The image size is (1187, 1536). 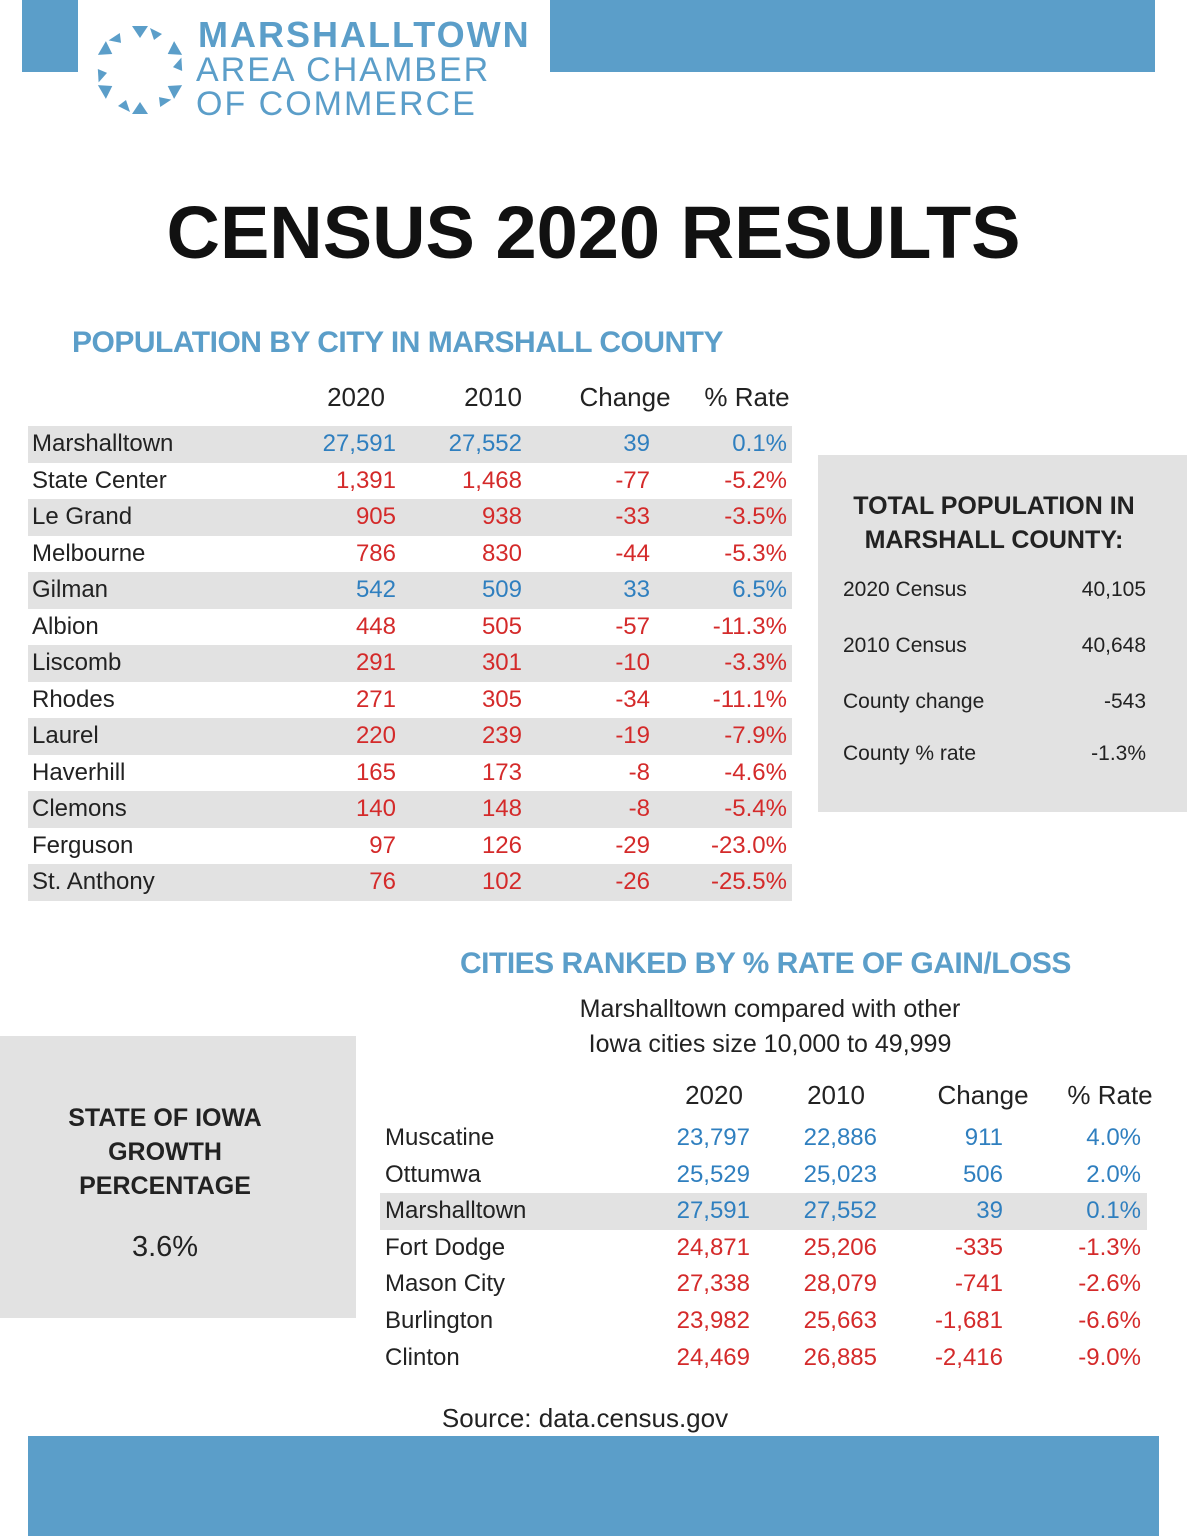 What do you see at coordinates (375, 808) in the screenshot?
I see `cell: 140` at bounding box center [375, 808].